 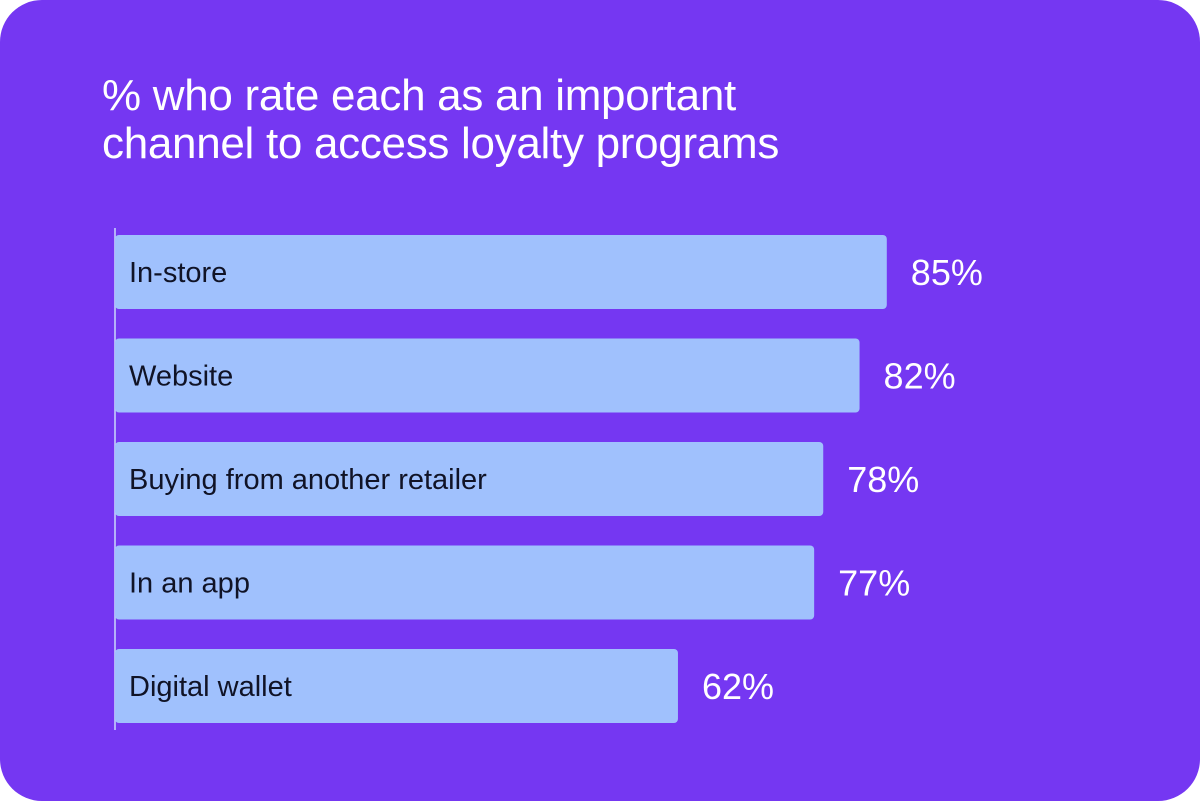 I want to click on bar-value-label: 78%, so click(x=883, y=479).